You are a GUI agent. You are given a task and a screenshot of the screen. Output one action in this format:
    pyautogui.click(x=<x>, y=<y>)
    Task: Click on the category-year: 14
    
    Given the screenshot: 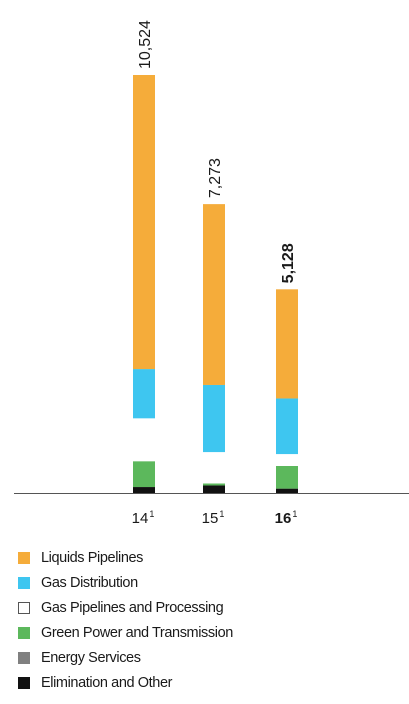 What is the action you would take?
    pyautogui.click(x=140, y=518)
    